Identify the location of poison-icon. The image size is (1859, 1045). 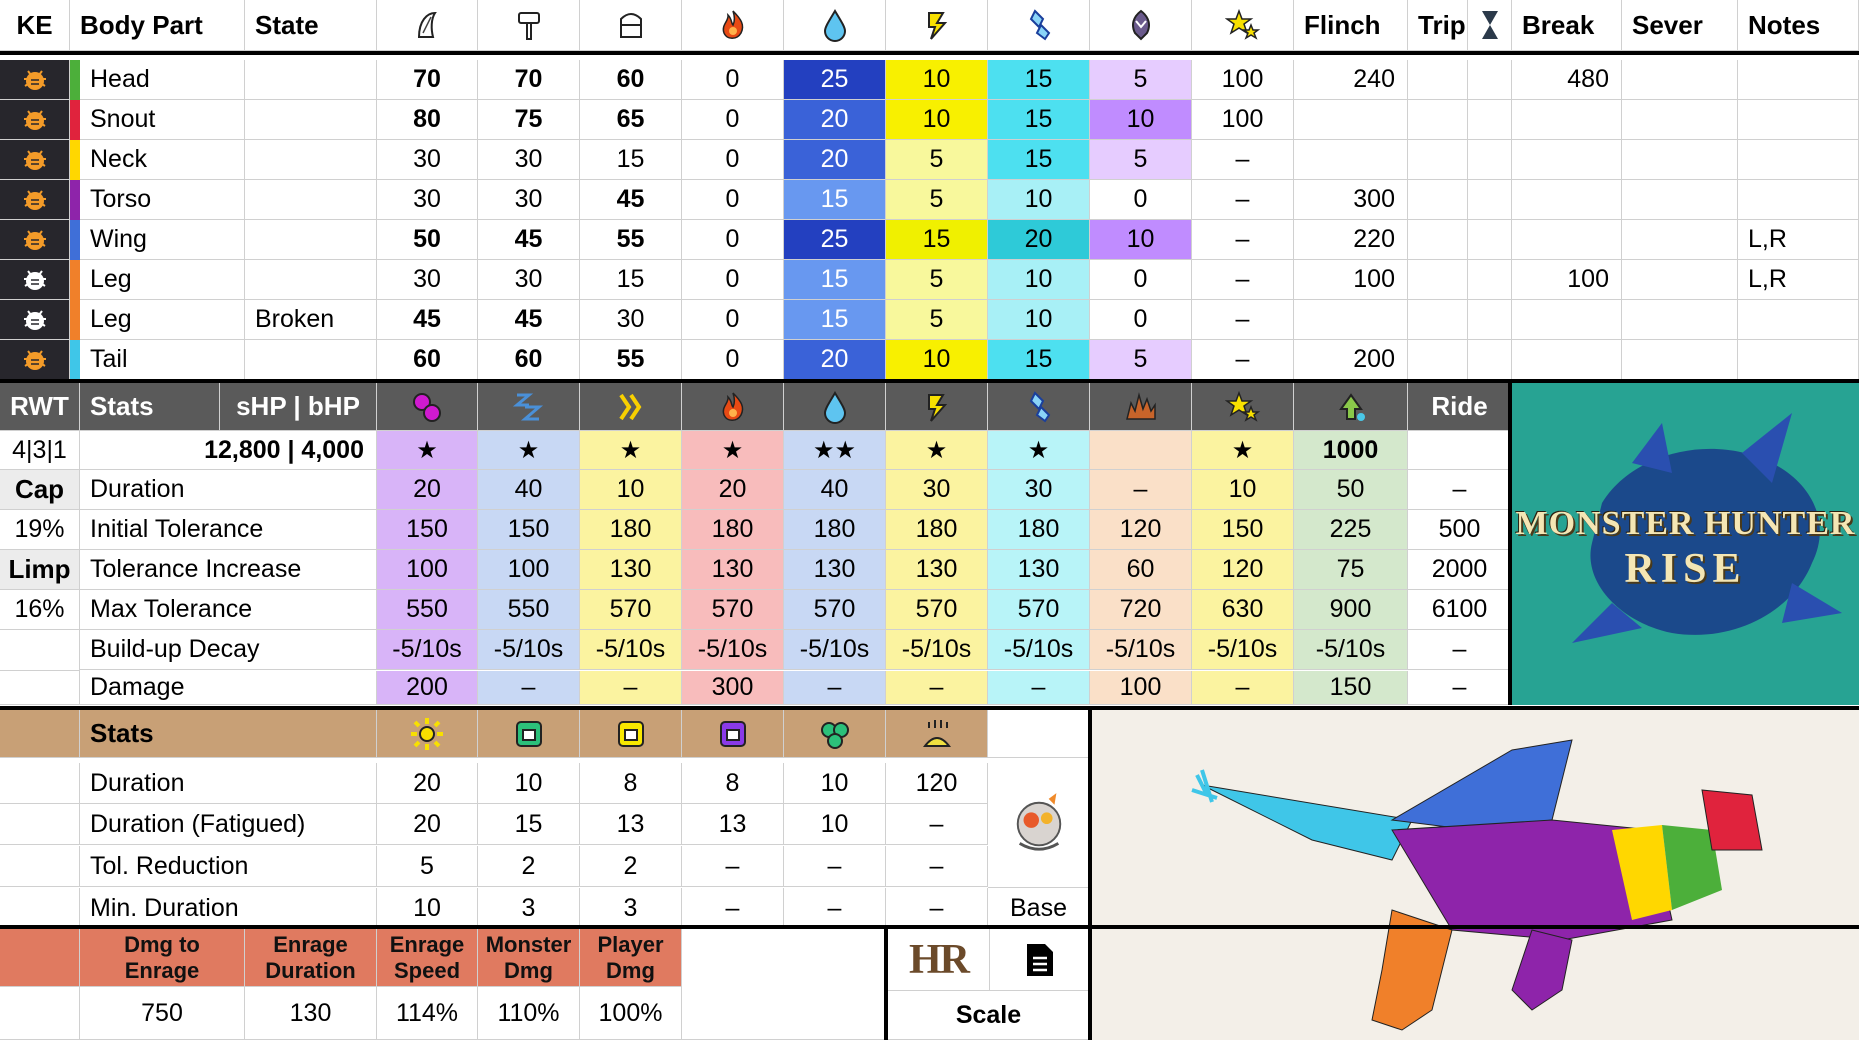
(427, 407).